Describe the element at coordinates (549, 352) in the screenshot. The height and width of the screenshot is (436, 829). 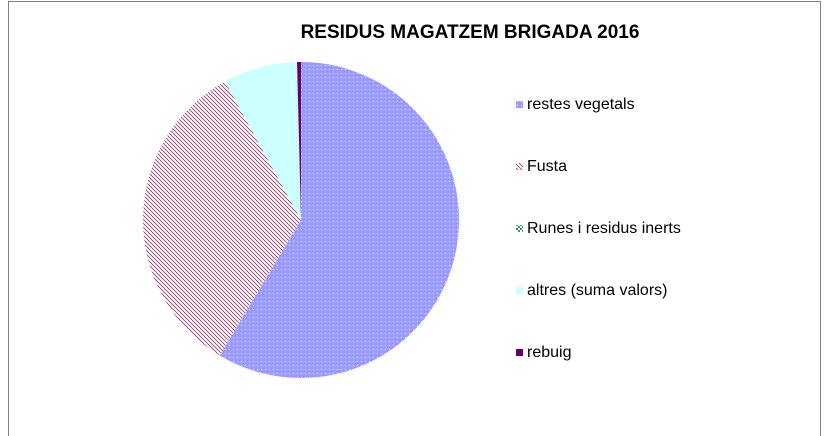
I see `legend-label: rebuig` at that location.